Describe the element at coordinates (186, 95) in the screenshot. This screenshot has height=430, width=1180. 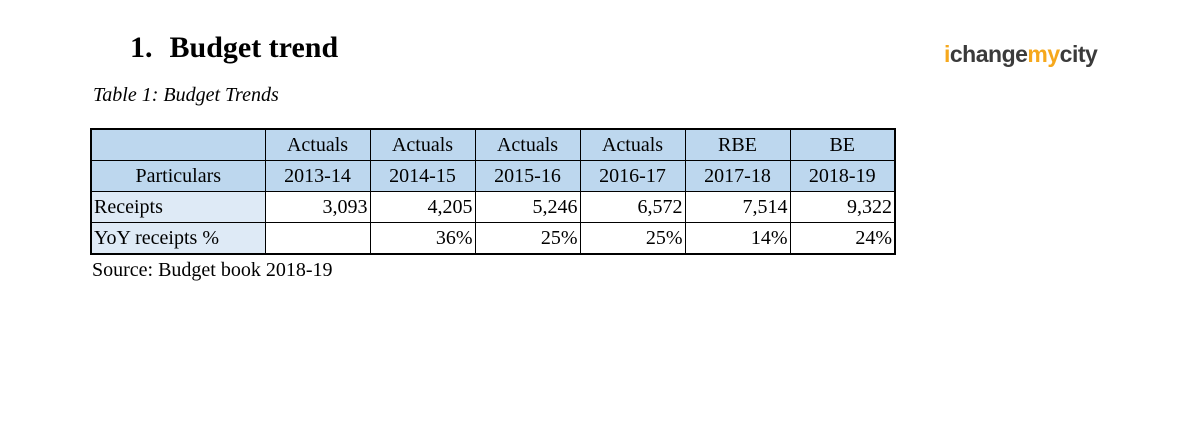
I see `table-caption: Table 1: Budget Trends` at that location.